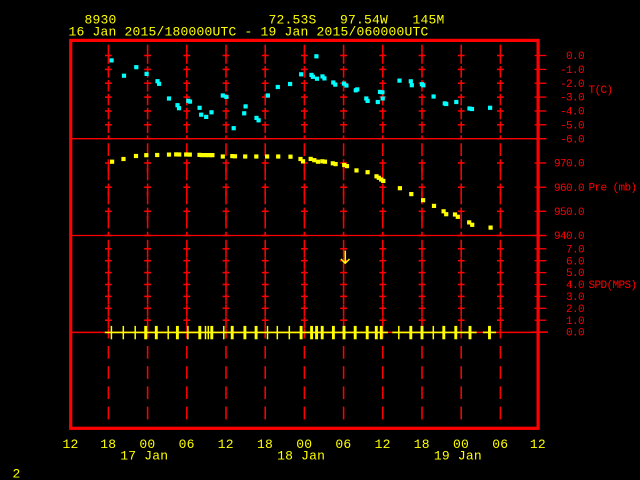 The height and width of the screenshot is (480, 640). Describe the element at coordinates (572, 85) in the screenshot. I see `svg-text: -2.0` at that location.